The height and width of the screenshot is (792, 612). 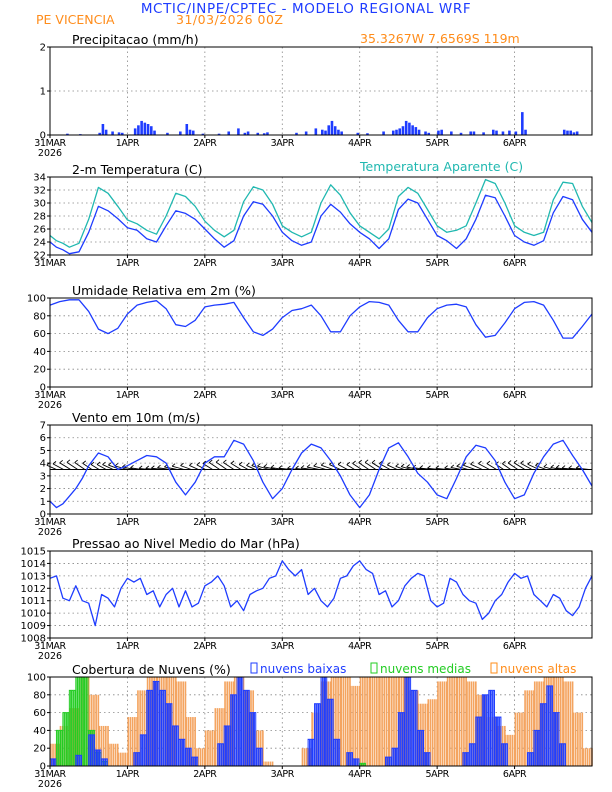 I want to click on legend-swatch, so click(x=254, y=668).